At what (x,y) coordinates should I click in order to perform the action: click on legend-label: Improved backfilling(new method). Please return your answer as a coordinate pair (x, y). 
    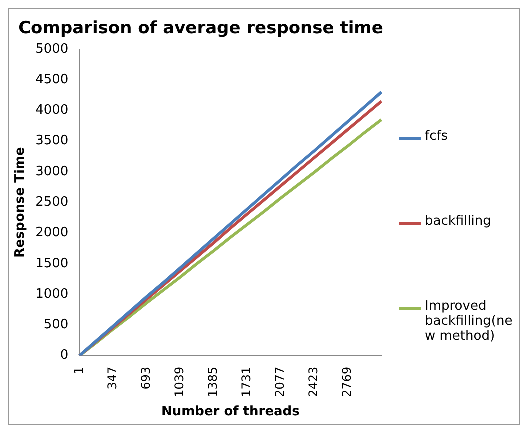
    Looking at the image, I should click on (469, 321).